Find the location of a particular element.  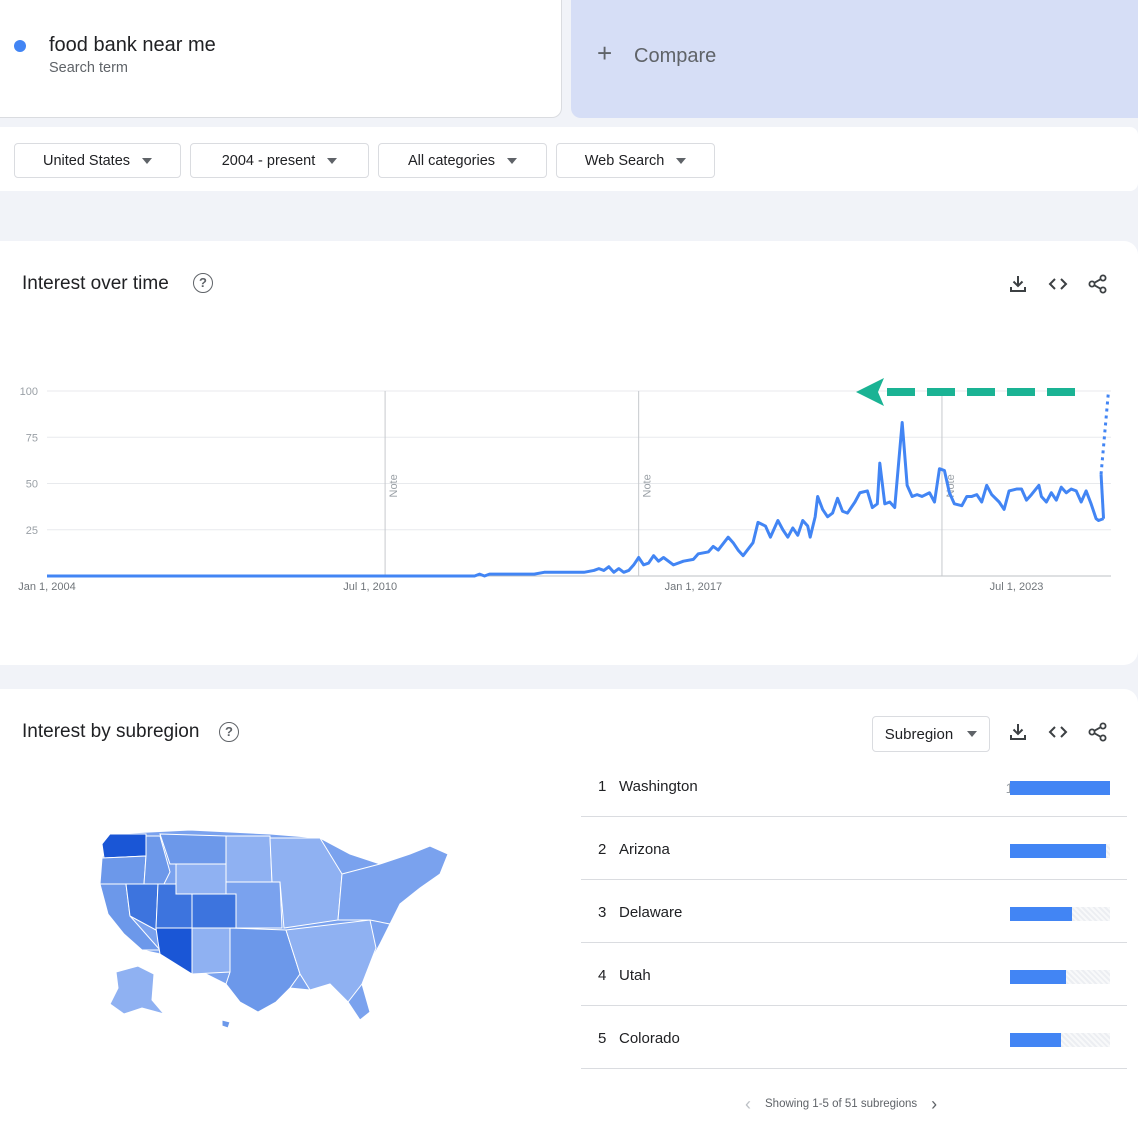

x-tick-label: Jul 1, 2010 is located at coordinates (370, 587).